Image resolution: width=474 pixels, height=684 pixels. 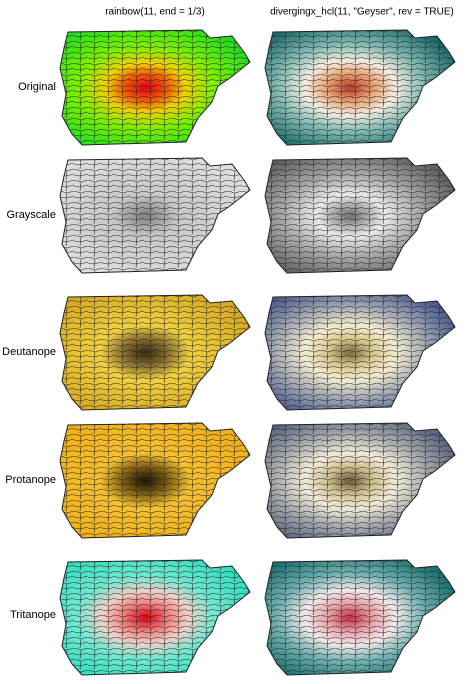 I want to click on row-label: Grayscale, so click(x=31, y=215).